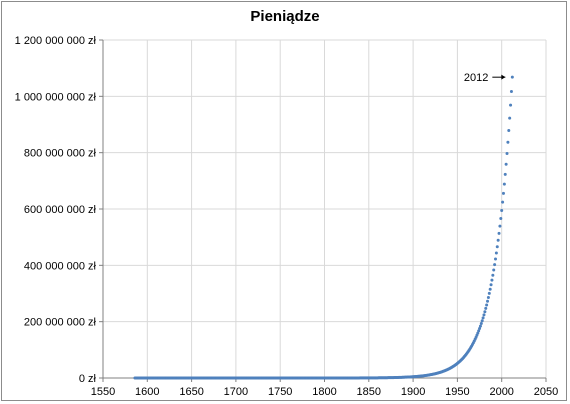 This screenshot has height=404, width=570. What do you see at coordinates (501, 392) in the screenshot?
I see `x-tick-label: 2000` at bounding box center [501, 392].